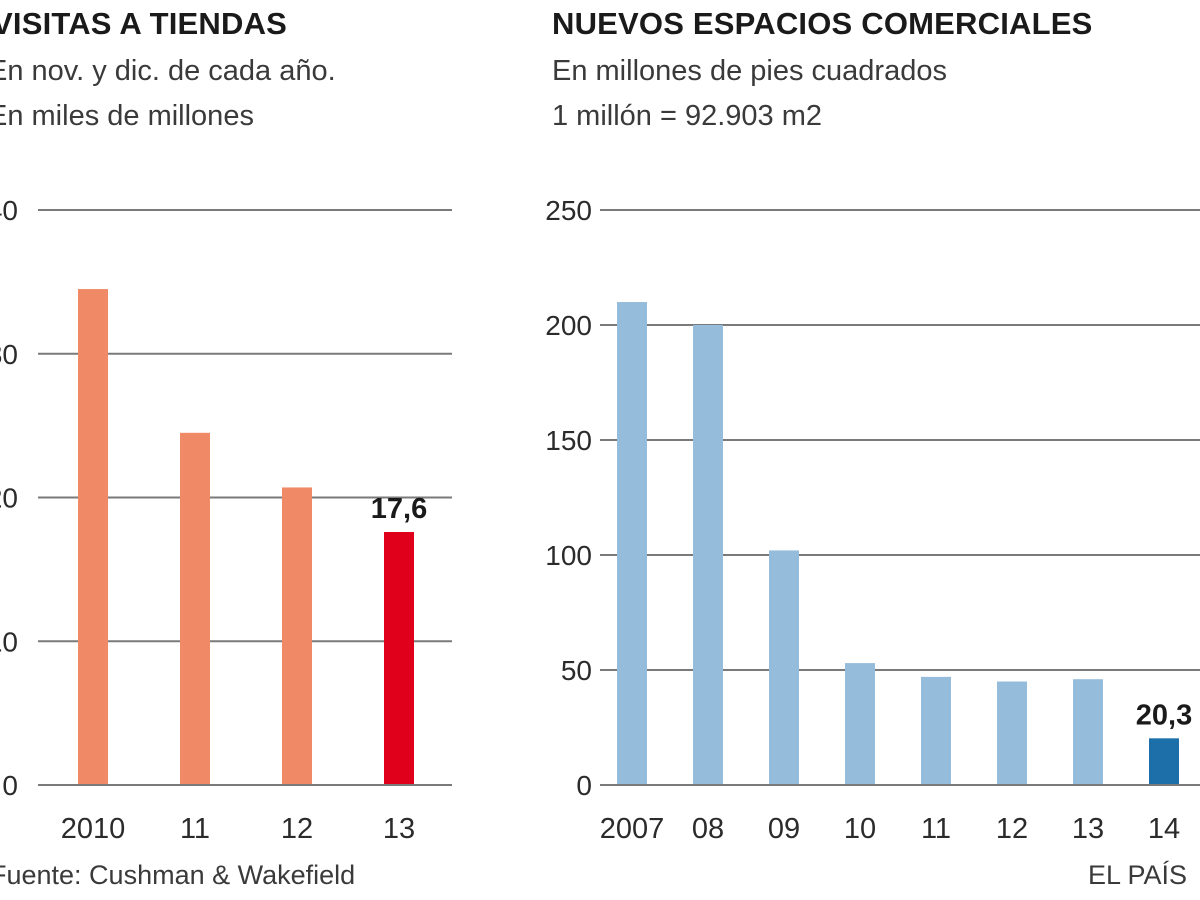  What do you see at coordinates (568, 325) in the screenshot?
I see `right-y-tick-label: 200` at bounding box center [568, 325].